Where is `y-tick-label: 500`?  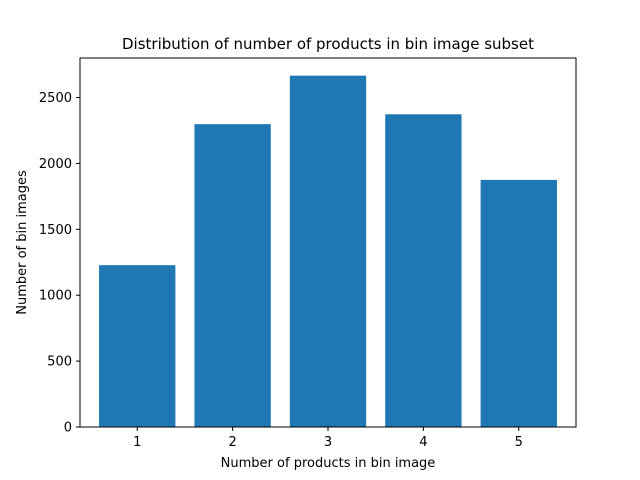 y-tick-label: 500 is located at coordinates (59, 362).